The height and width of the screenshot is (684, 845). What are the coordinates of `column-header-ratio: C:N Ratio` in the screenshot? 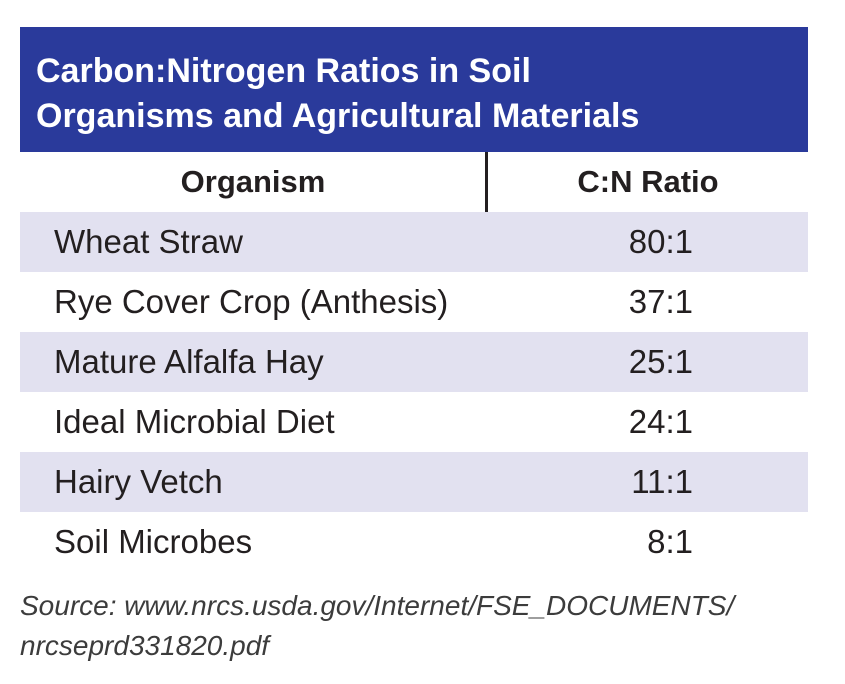 It's located at (648, 181).